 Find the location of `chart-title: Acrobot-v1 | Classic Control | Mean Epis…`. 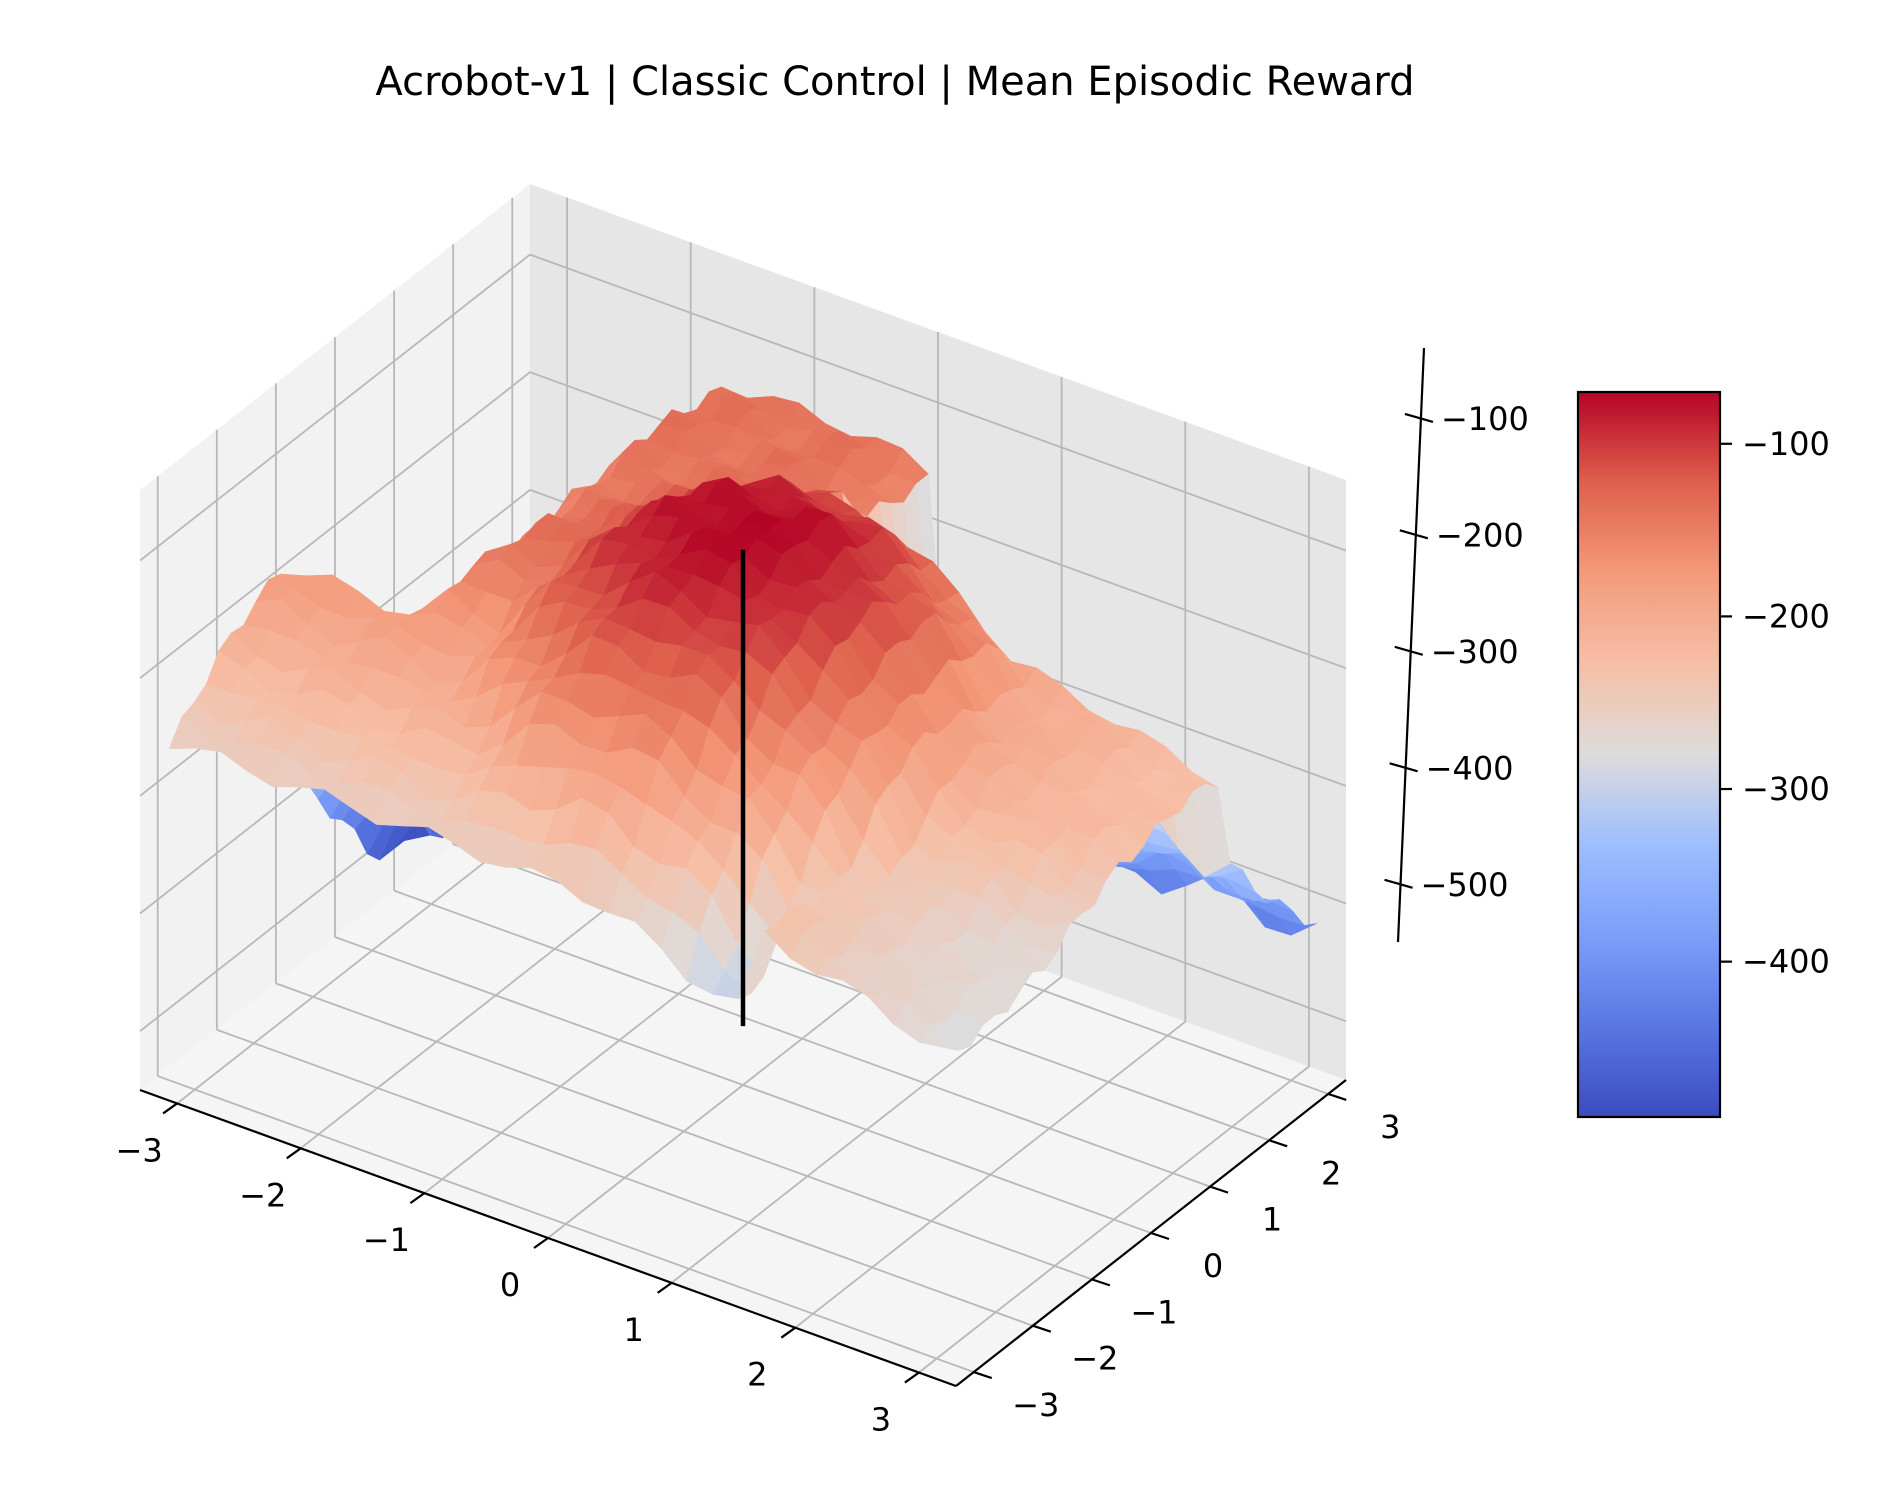

chart-title: Acrobot-v1 | Classic Control | Mean Epis… is located at coordinates (894, 82).